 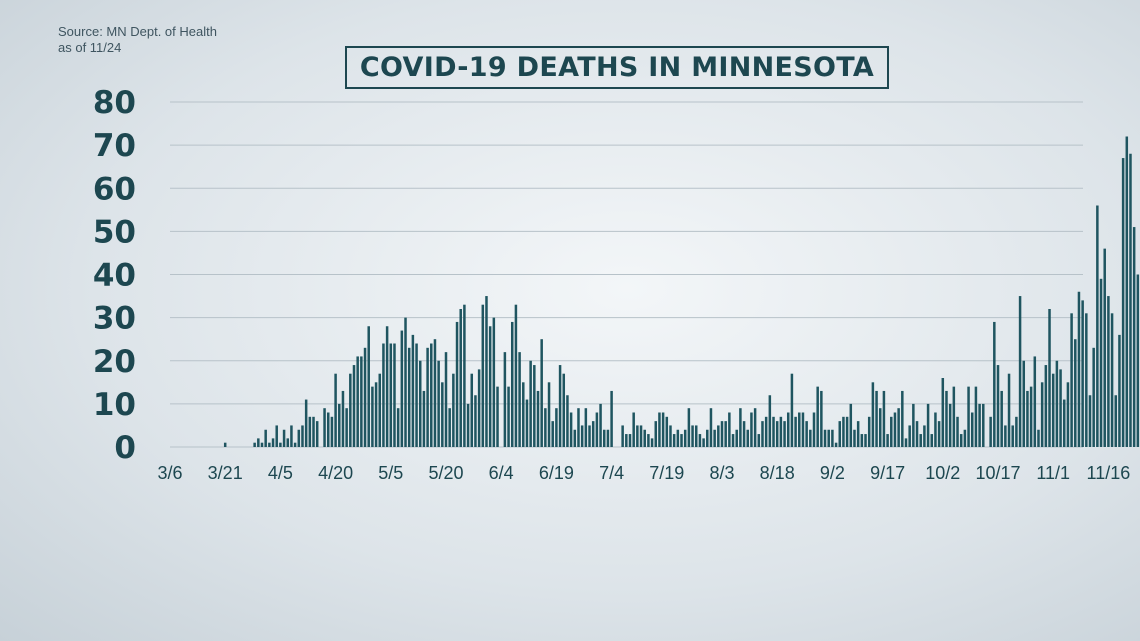 I want to click on y-tick-label: 50, so click(x=114, y=232).